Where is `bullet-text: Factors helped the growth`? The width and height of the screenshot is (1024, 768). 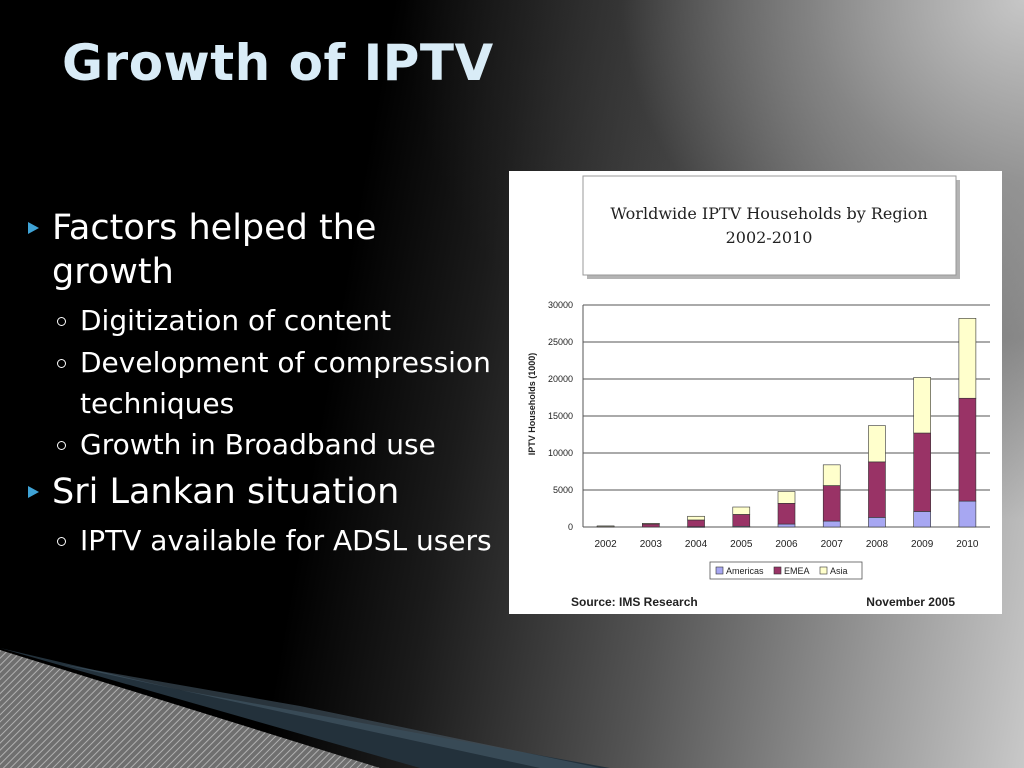
bullet-text: Factors helped the growth is located at coordinates (214, 250).